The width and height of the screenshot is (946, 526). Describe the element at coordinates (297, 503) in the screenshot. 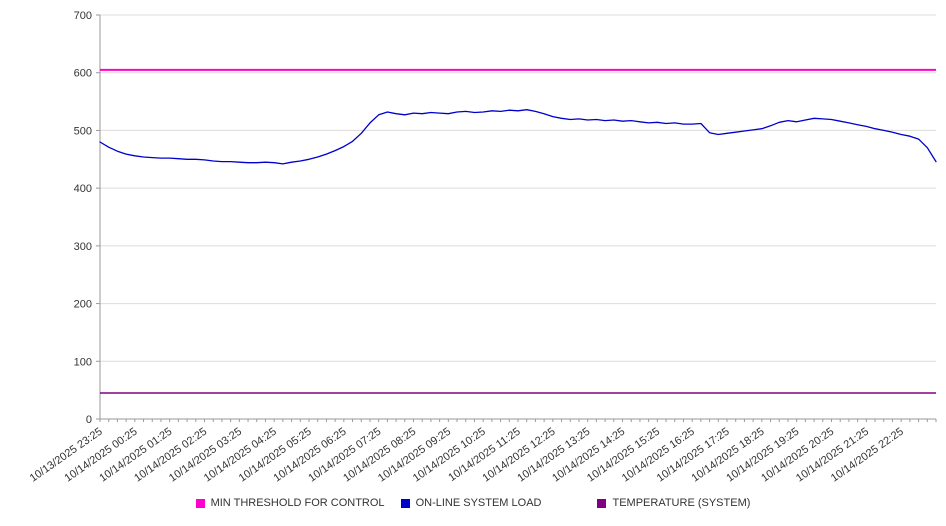

I see `legend-label-min-threshold: MIN THRESHOLD FOR CONTROL` at that location.